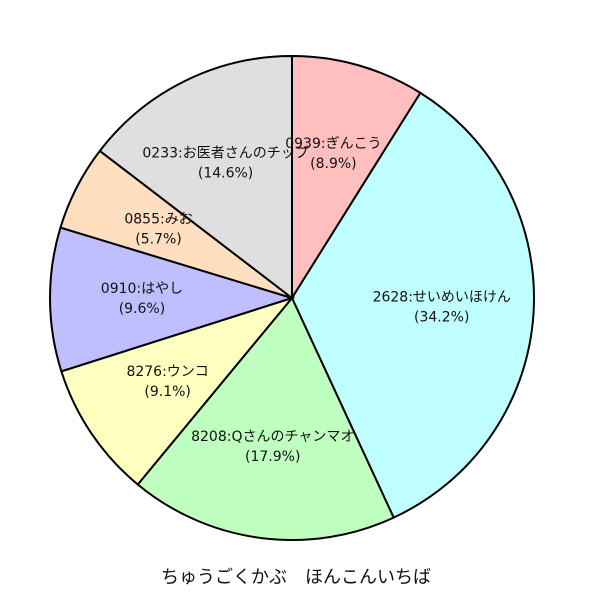 This screenshot has width=600, height=600. Describe the element at coordinates (158, 239) in the screenshot. I see `value-label: (5.7%)` at that location.